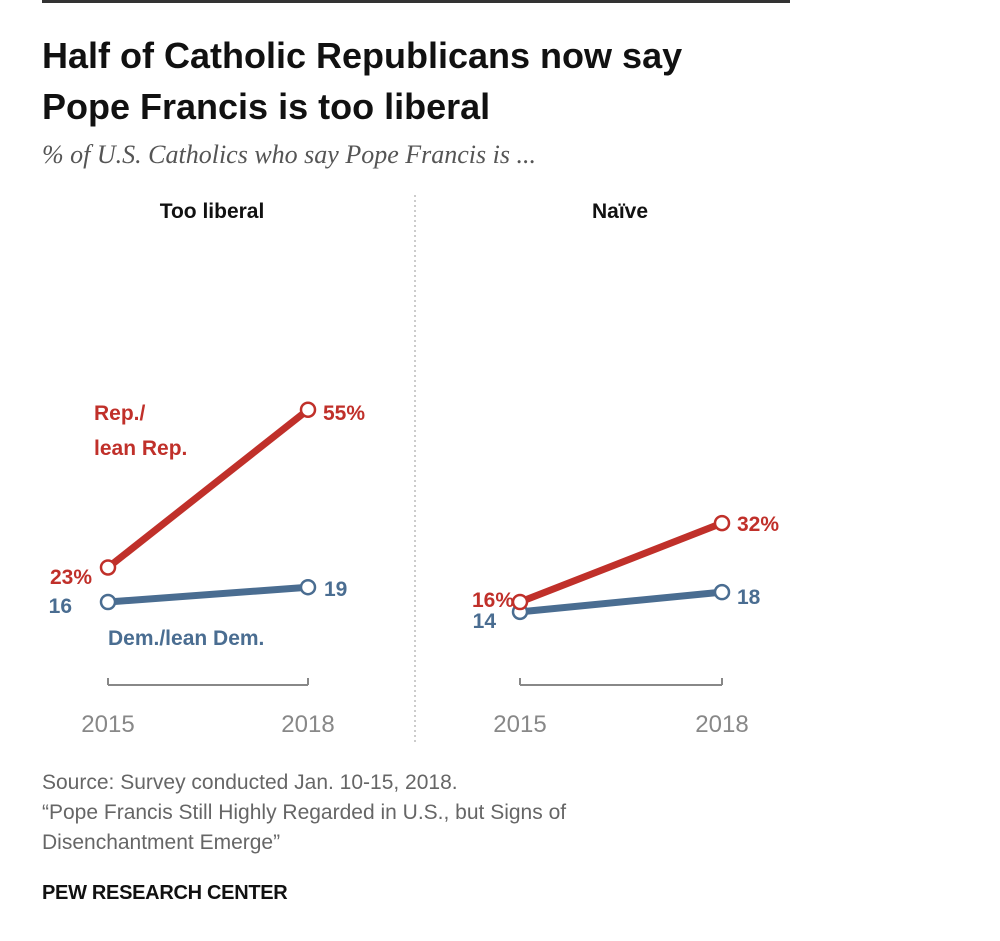 This screenshot has width=1000, height=941. I want to click on data-label-rep-2015: 16%, so click(493, 600).